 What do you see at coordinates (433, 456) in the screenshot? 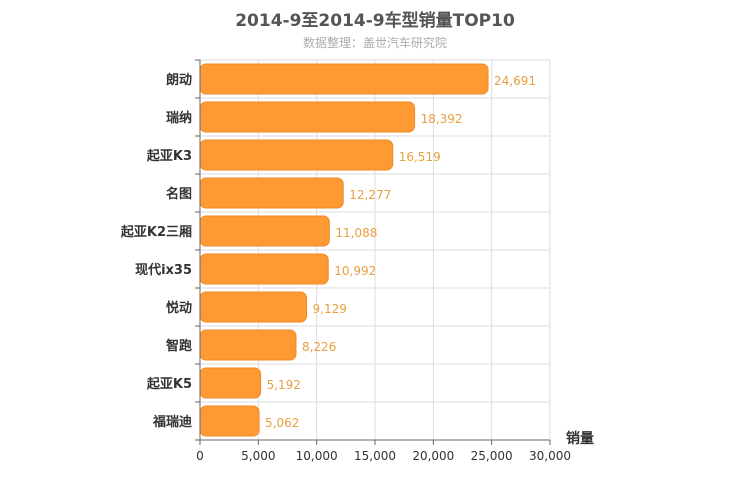
I see `x-tick-label: 20,000` at bounding box center [433, 456].